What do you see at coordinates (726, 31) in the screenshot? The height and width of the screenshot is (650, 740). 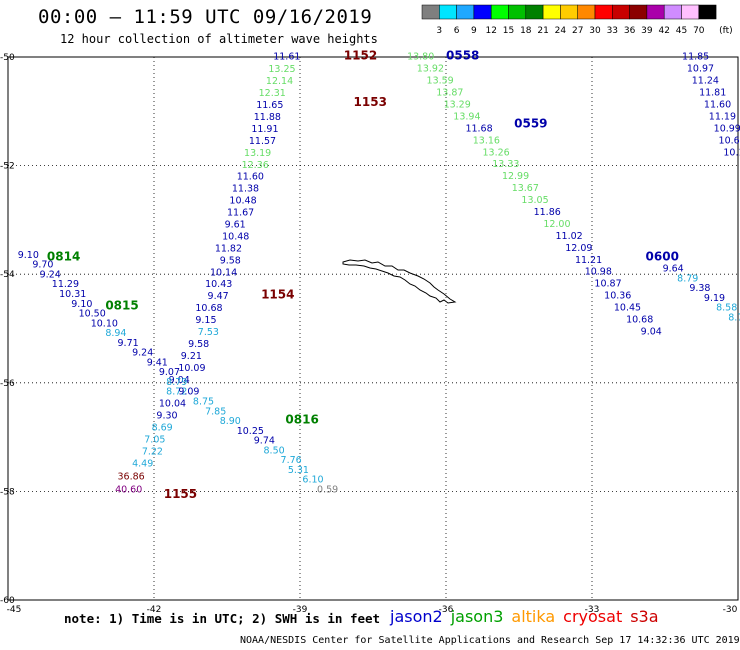 I see `legend-unit: (ft)` at bounding box center [726, 31].